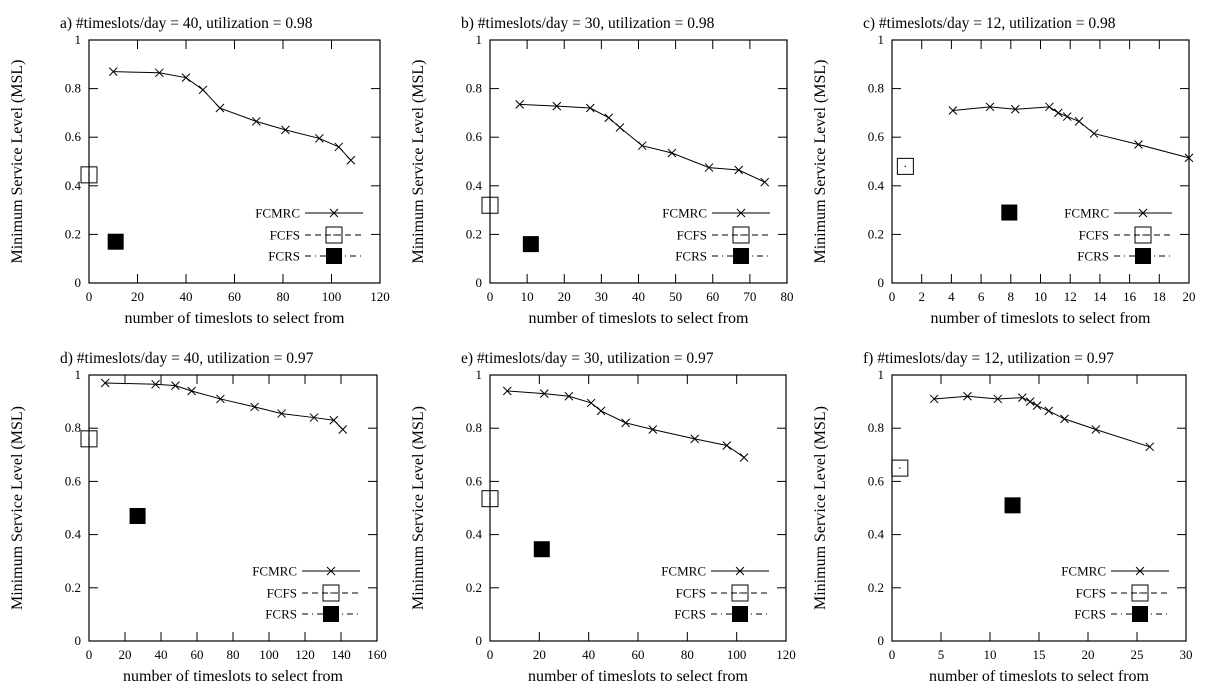  What do you see at coordinates (1130, 296) in the screenshot?
I see `x-tick-label: 16` at bounding box center [1130, 296].